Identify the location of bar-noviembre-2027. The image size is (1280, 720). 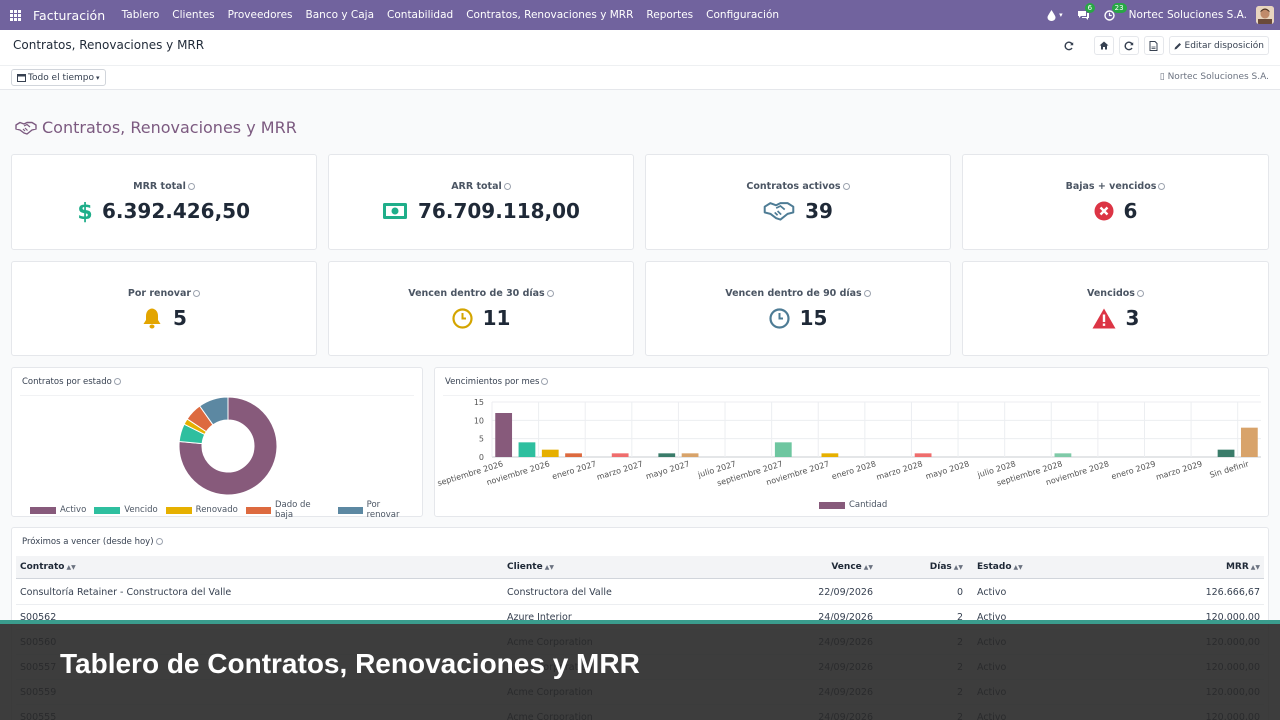
(830, 455).